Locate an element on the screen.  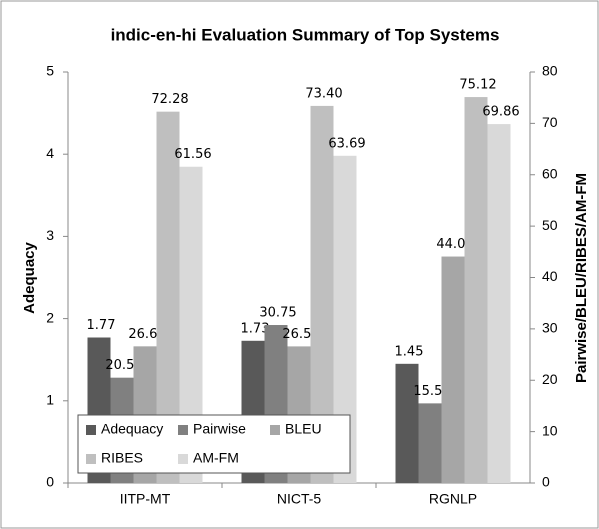
y2-tick-label: 60 is located at coordinates (550, 173).